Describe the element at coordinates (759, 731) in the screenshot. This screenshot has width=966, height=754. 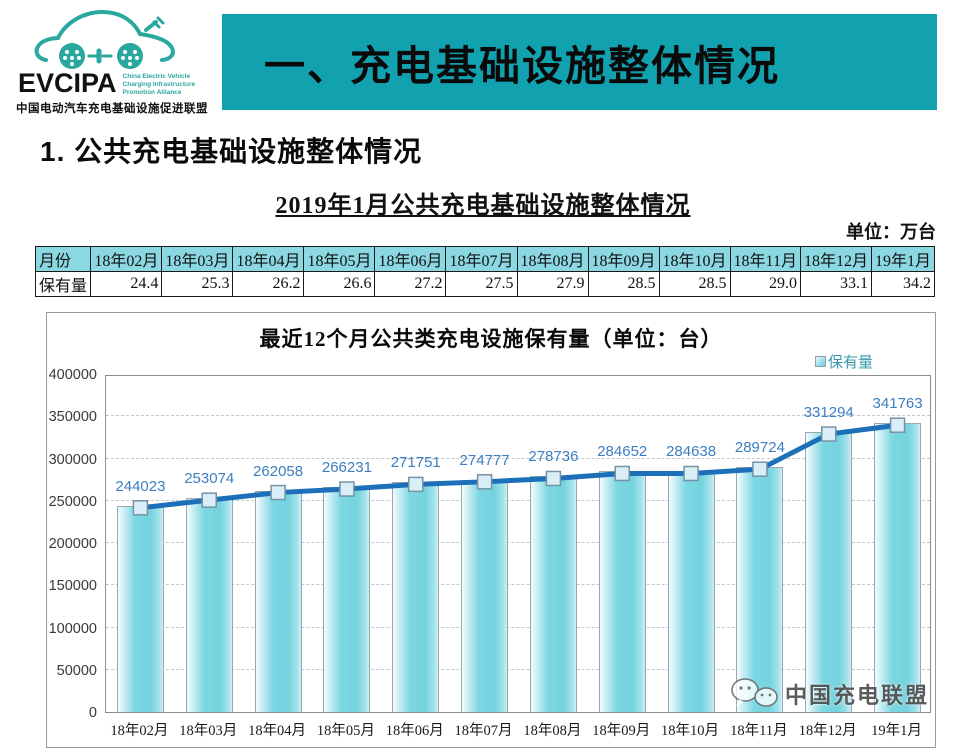
I see `x-tick-label: 18年11月` at that location.